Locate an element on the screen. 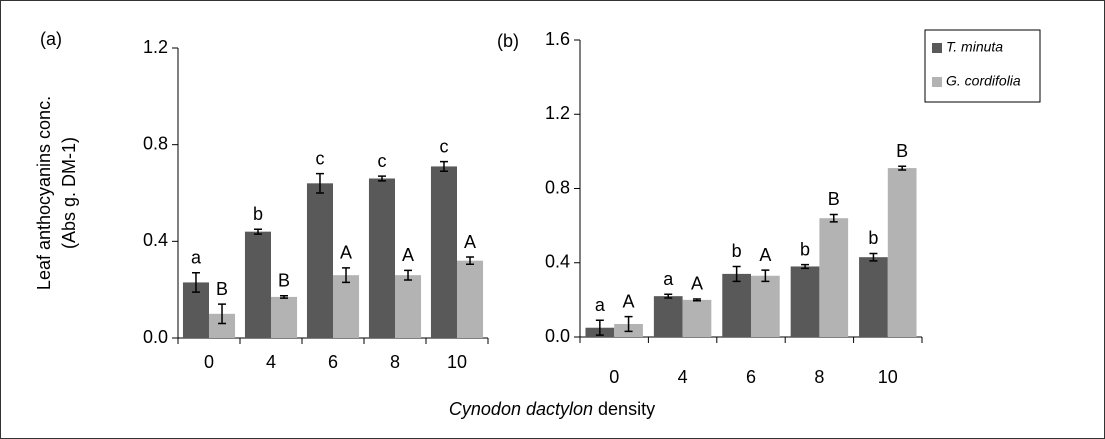  x-axis-label: Cynodon dactylon density is located at coordinates (552, 409).